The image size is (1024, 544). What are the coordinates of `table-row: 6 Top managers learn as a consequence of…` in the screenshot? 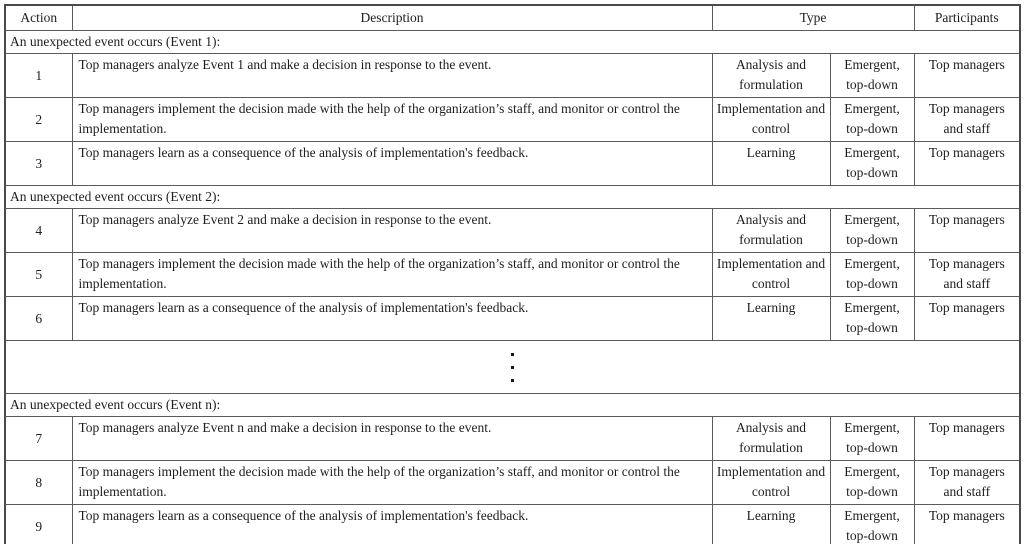 It's located at (512, 318).